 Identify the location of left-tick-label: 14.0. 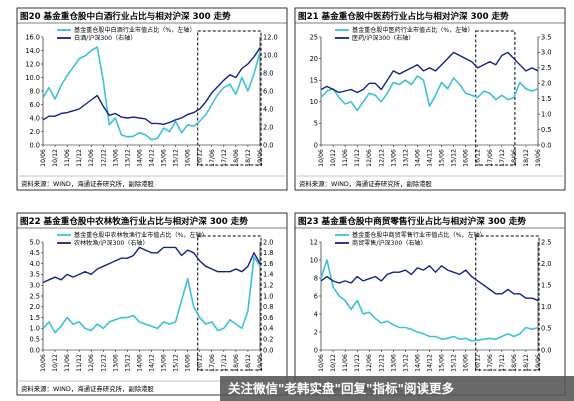
(32, 51).